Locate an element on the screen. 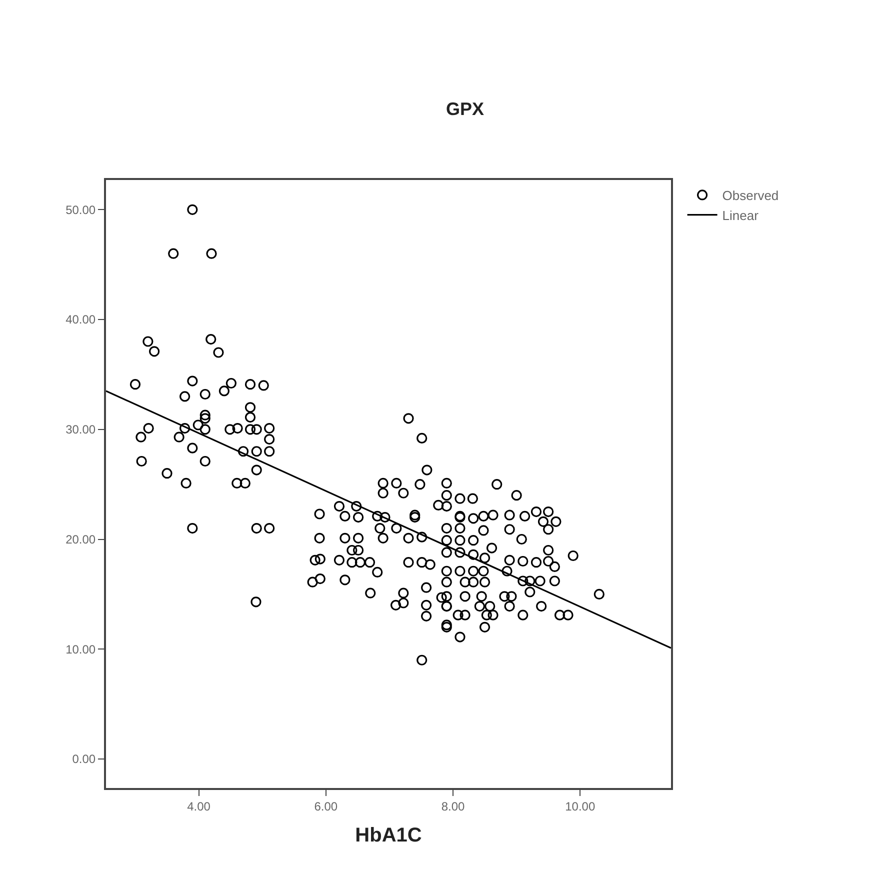 The height and width of the screenshot is (889, 889). y-tick-label: 50.00 is located at coordinates (81, 209).